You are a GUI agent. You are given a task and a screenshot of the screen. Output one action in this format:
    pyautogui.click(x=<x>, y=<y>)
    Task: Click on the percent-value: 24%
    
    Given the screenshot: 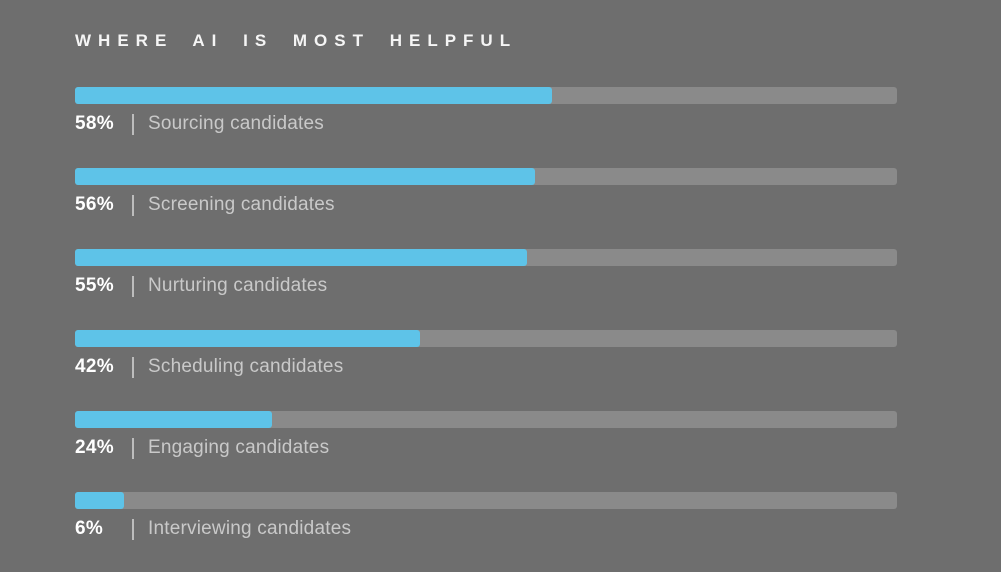 What is the action you would take?
    pyautogui.click(x=94, y=447)
    